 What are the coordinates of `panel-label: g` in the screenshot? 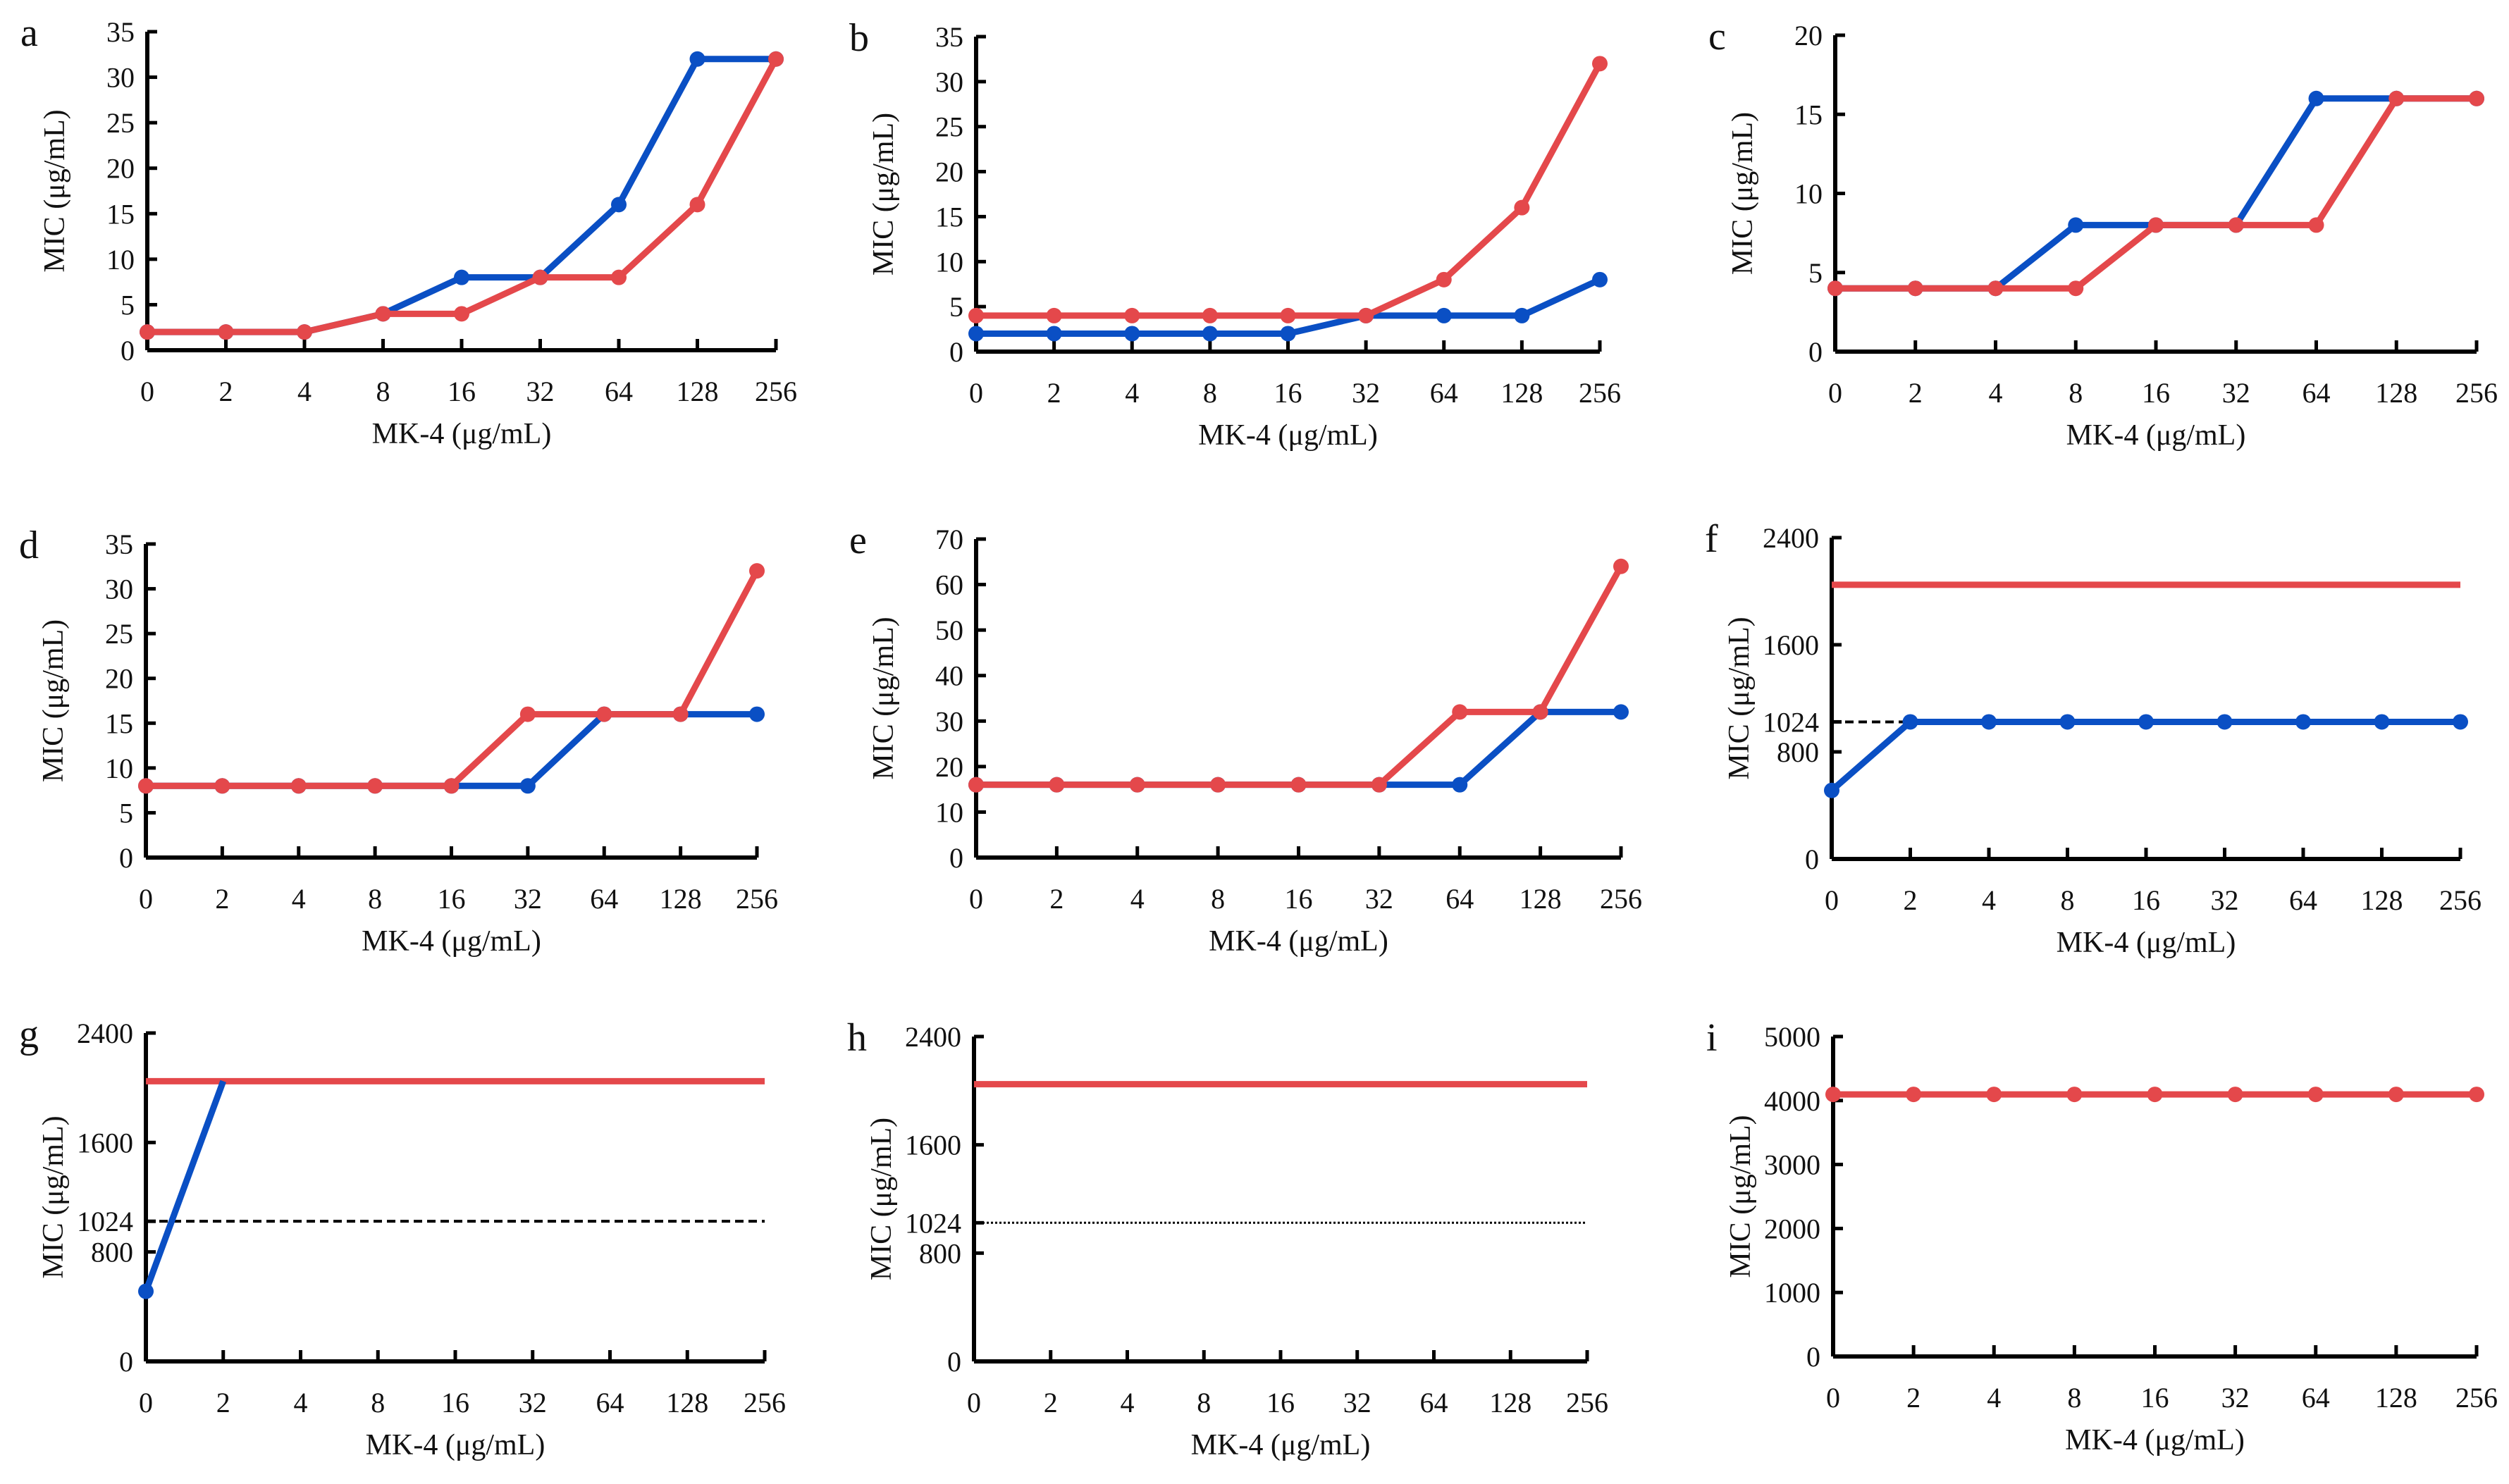 It's located at (29, 1034).